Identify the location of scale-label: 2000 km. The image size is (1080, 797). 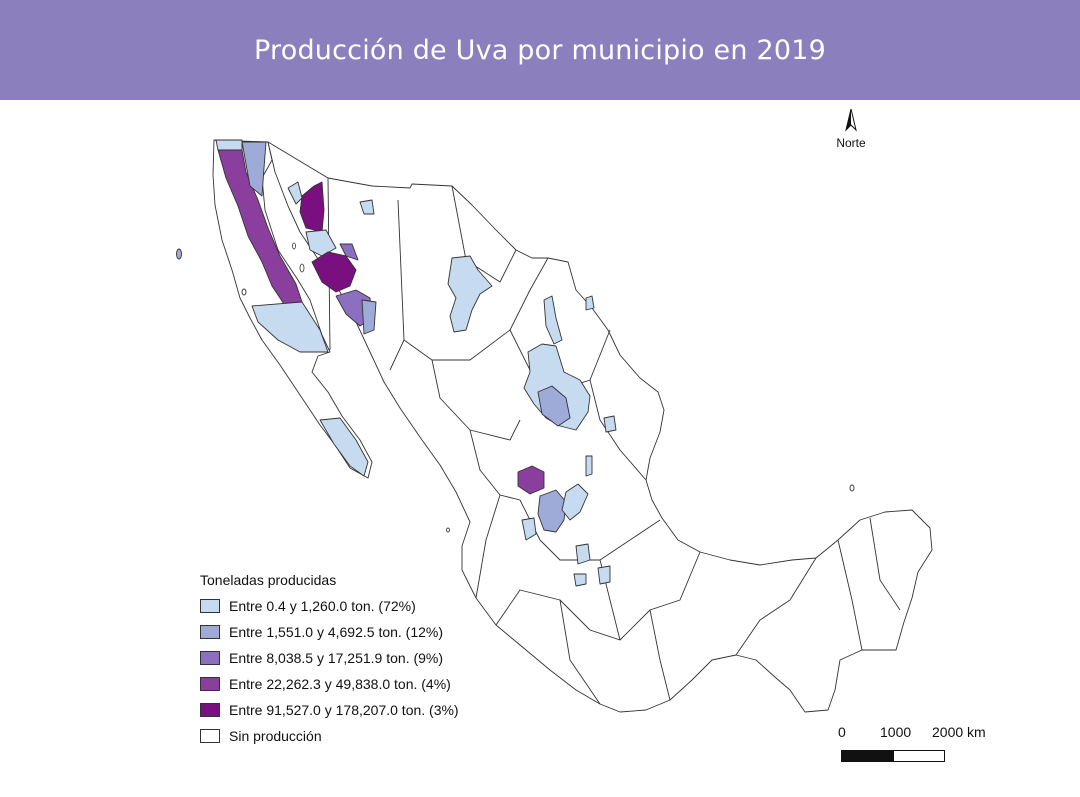
(959, 732).